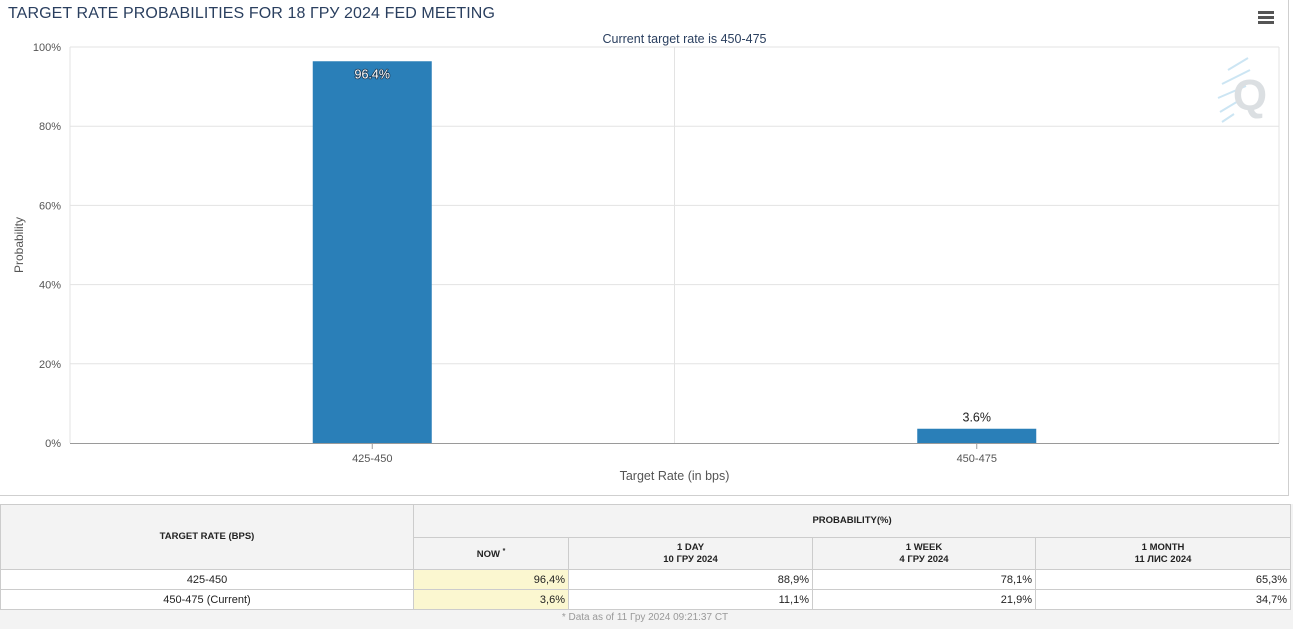  I want to click on row-rate: 450-475 (Current), so click(207, 599).